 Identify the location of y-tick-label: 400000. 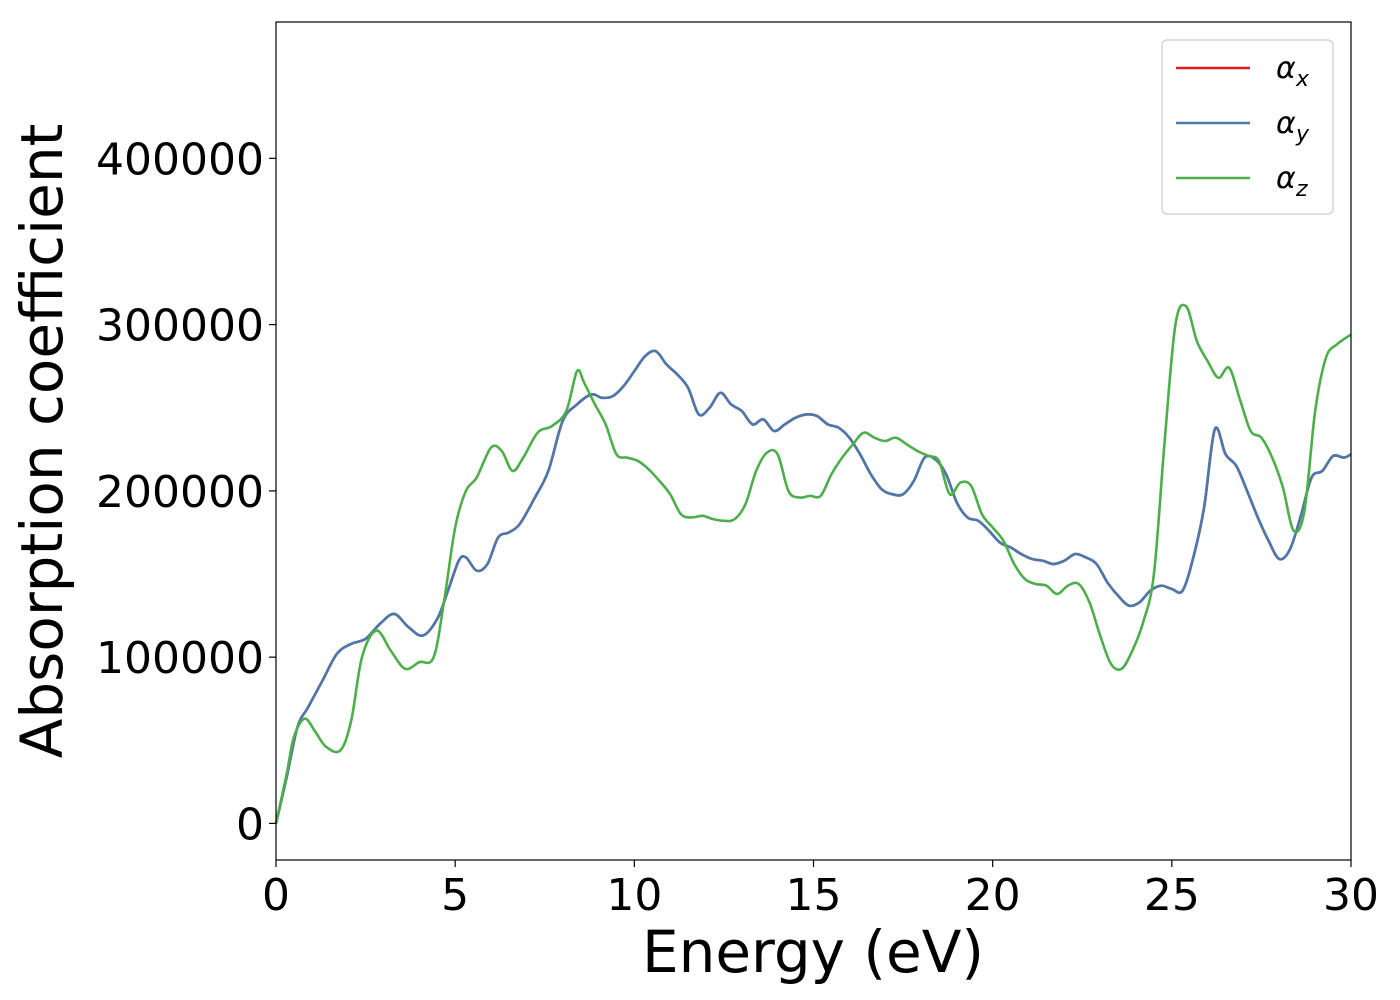
(180, 159).